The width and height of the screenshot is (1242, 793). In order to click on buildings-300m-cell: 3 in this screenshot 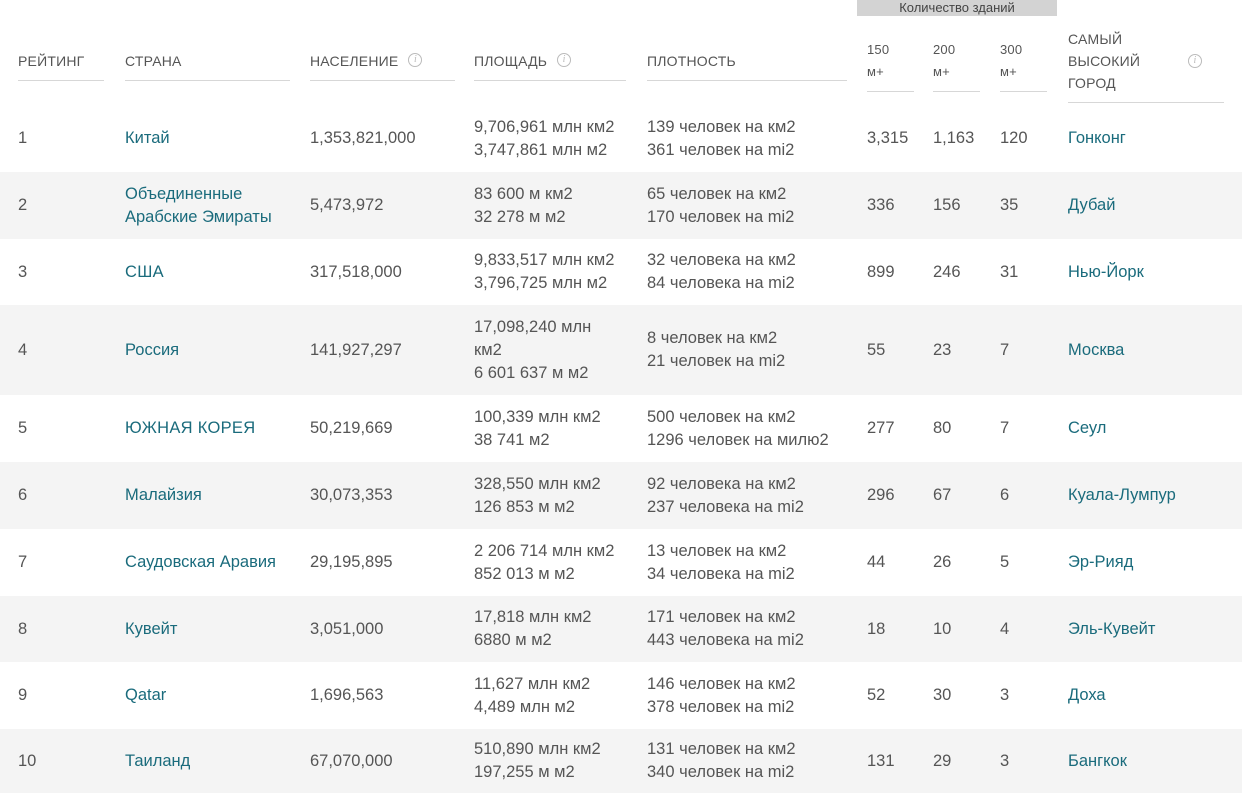, I will do `click(1004, 761)`.